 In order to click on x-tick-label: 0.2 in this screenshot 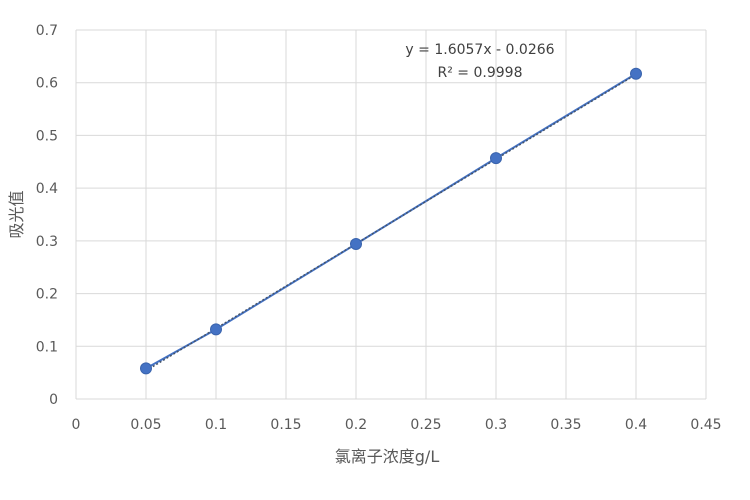, I will do `click(356, 425)`.